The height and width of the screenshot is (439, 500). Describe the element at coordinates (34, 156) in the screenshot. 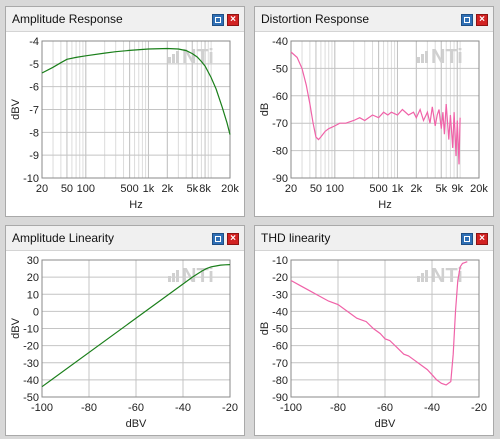

I see `y-tick-label: -9` at that location.